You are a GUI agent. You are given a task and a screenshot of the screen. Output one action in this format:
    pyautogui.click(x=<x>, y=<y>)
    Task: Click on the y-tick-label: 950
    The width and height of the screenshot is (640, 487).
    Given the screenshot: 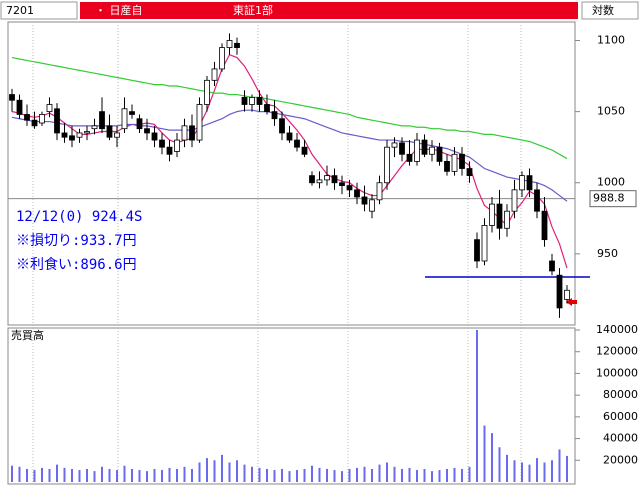 What is the action you would take?
    pyautogui.click(x=607, y=253)
    